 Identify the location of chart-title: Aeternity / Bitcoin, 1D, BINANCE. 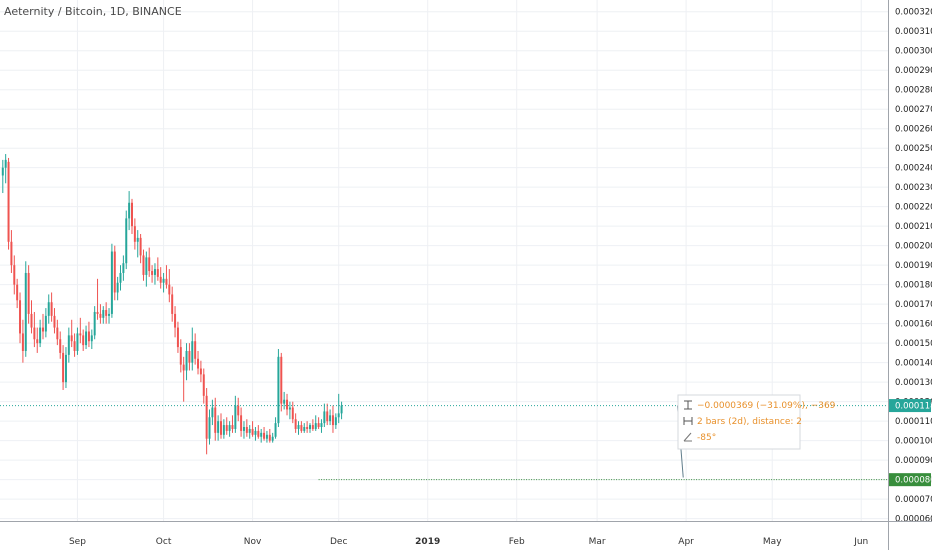
(93, 11).